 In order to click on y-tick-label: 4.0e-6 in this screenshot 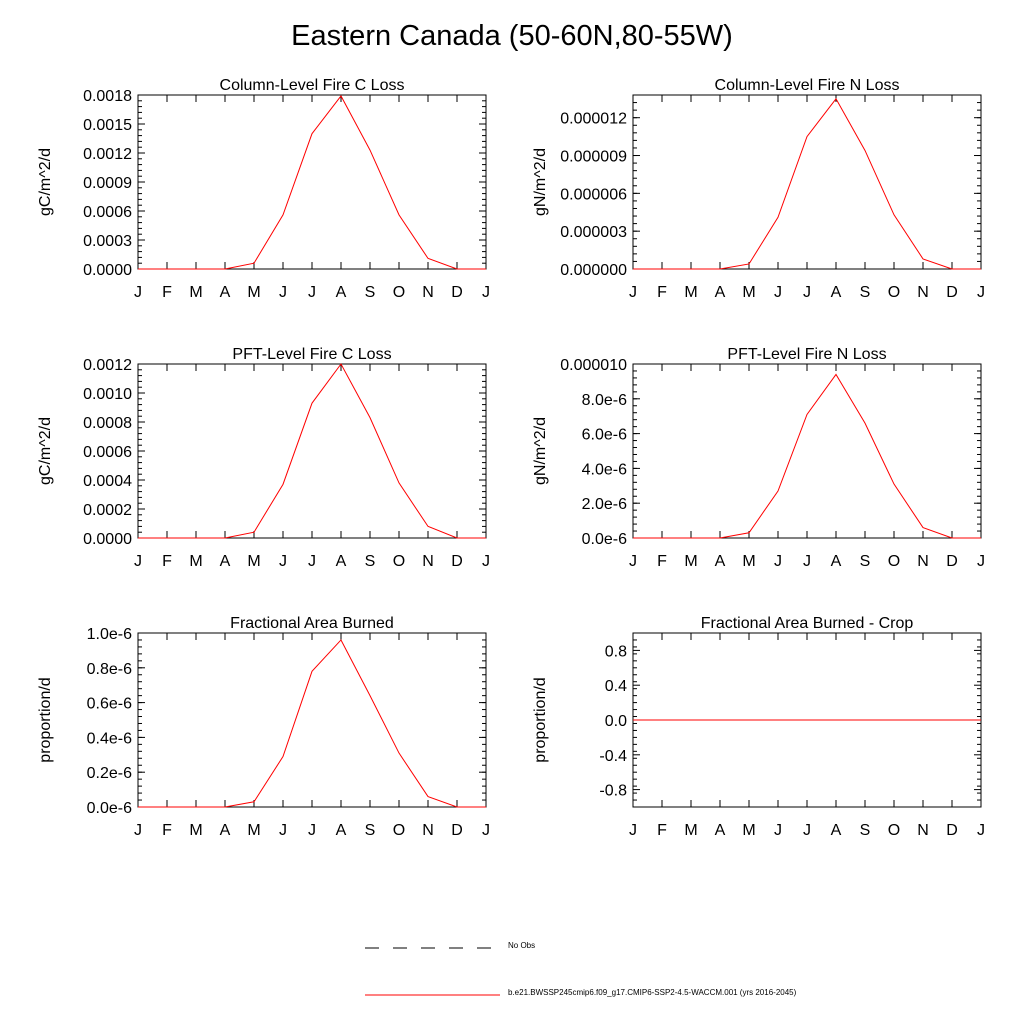, I will do `click(604, 469)`.